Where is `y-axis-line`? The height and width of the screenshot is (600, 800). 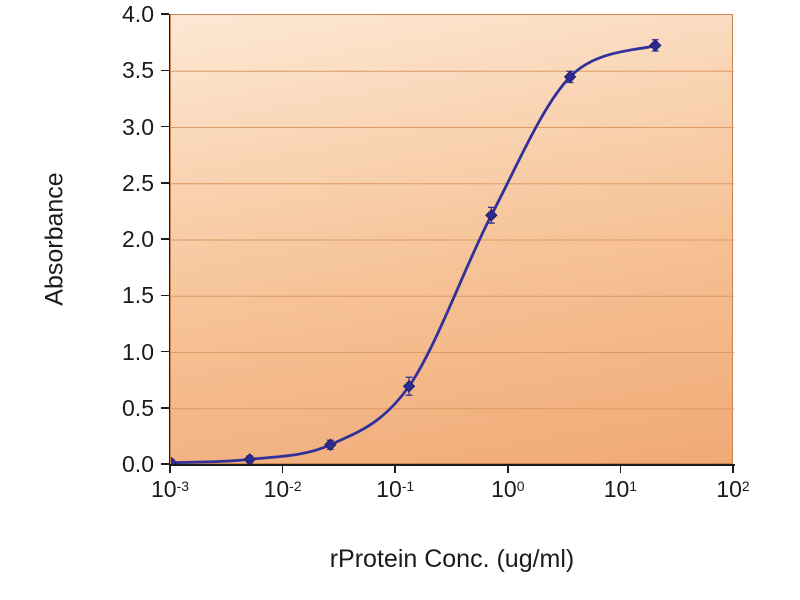 y-axis-line is located at coordinates (169, 239).